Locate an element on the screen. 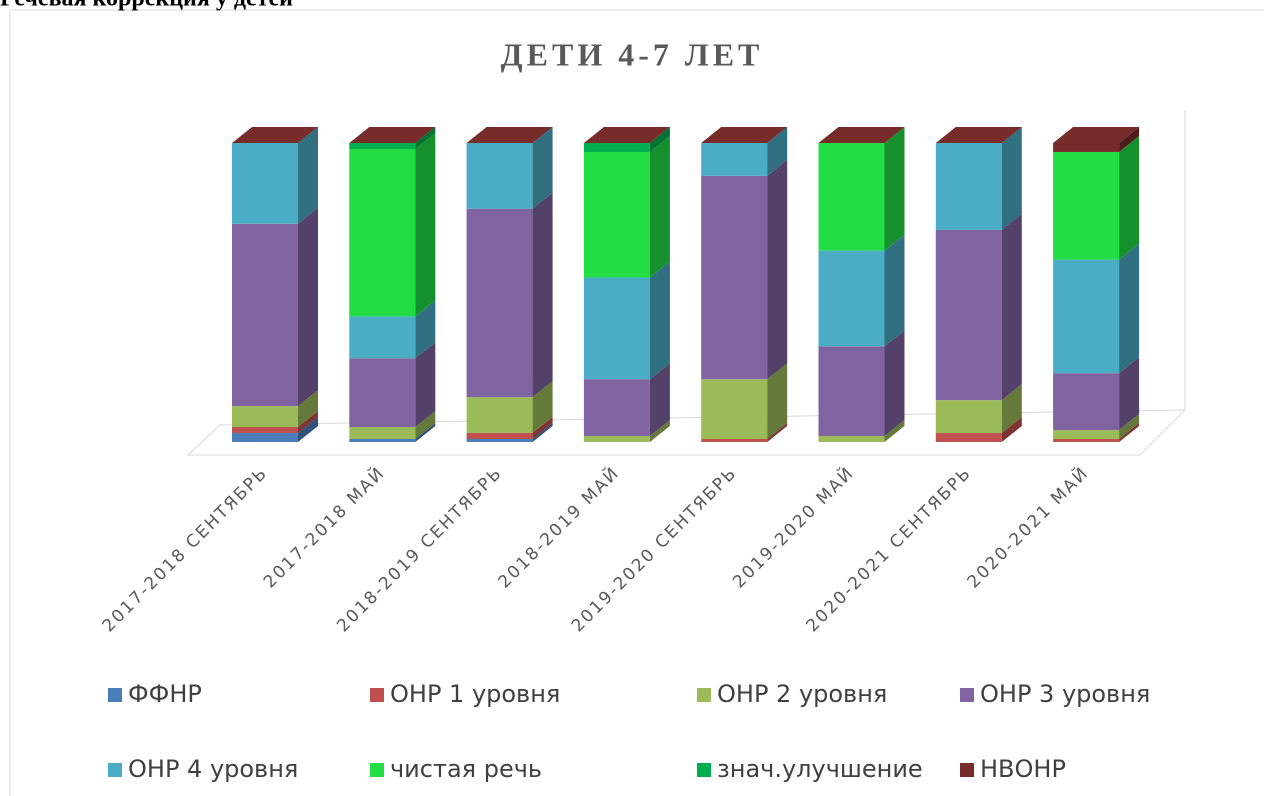 Image resolution: width=1264 pixels, height=796 pixels. legend-label: ОНР 3 уровня is located at coordinates (1065, 694).